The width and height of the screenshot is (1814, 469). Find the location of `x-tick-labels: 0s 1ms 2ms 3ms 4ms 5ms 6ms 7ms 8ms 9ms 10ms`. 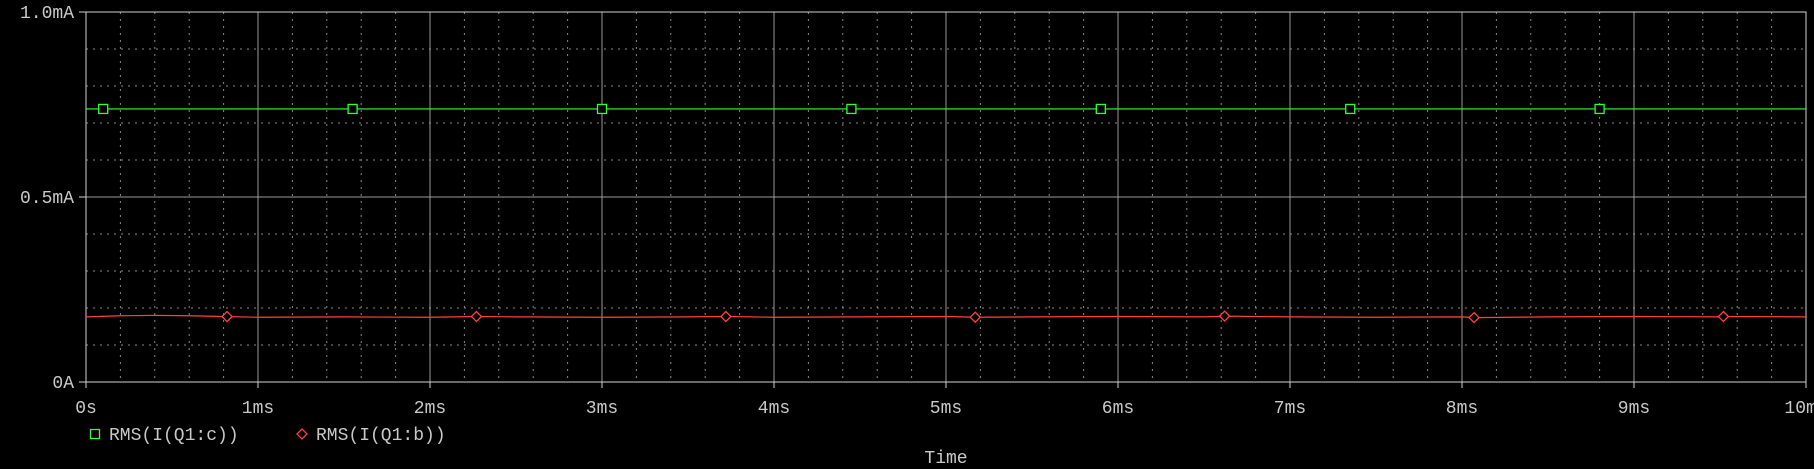

x-tick-labels: 0s 1ms 2ms 3ms 4ms 5ms 6ms 7ms 8ms 9ms 10ms is located at coordinates (944, 409).